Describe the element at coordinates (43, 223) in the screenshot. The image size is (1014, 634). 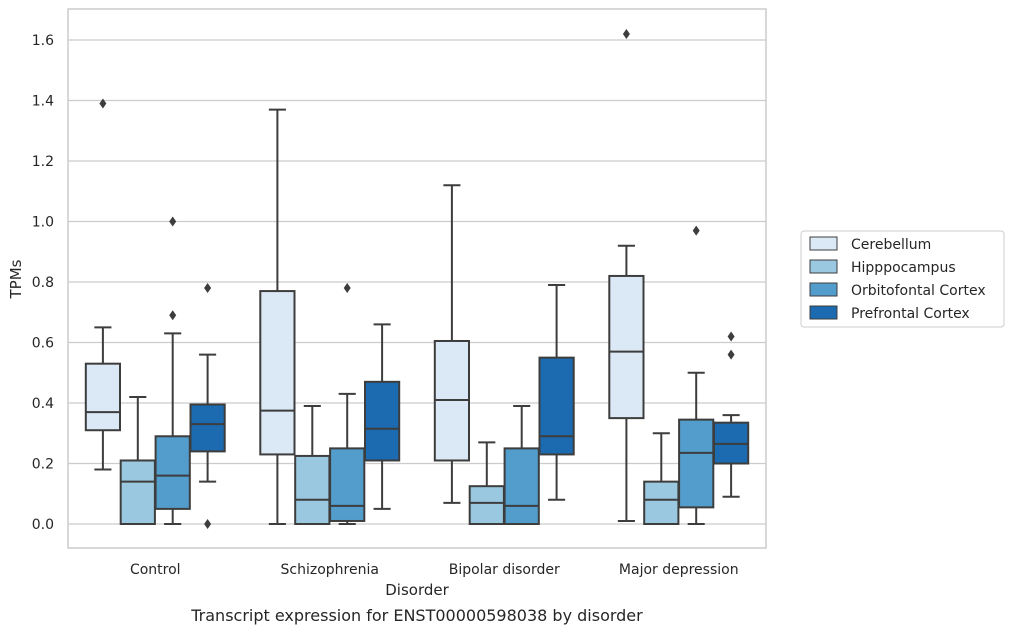
I see `y-tick-label: 1.0` at that location.